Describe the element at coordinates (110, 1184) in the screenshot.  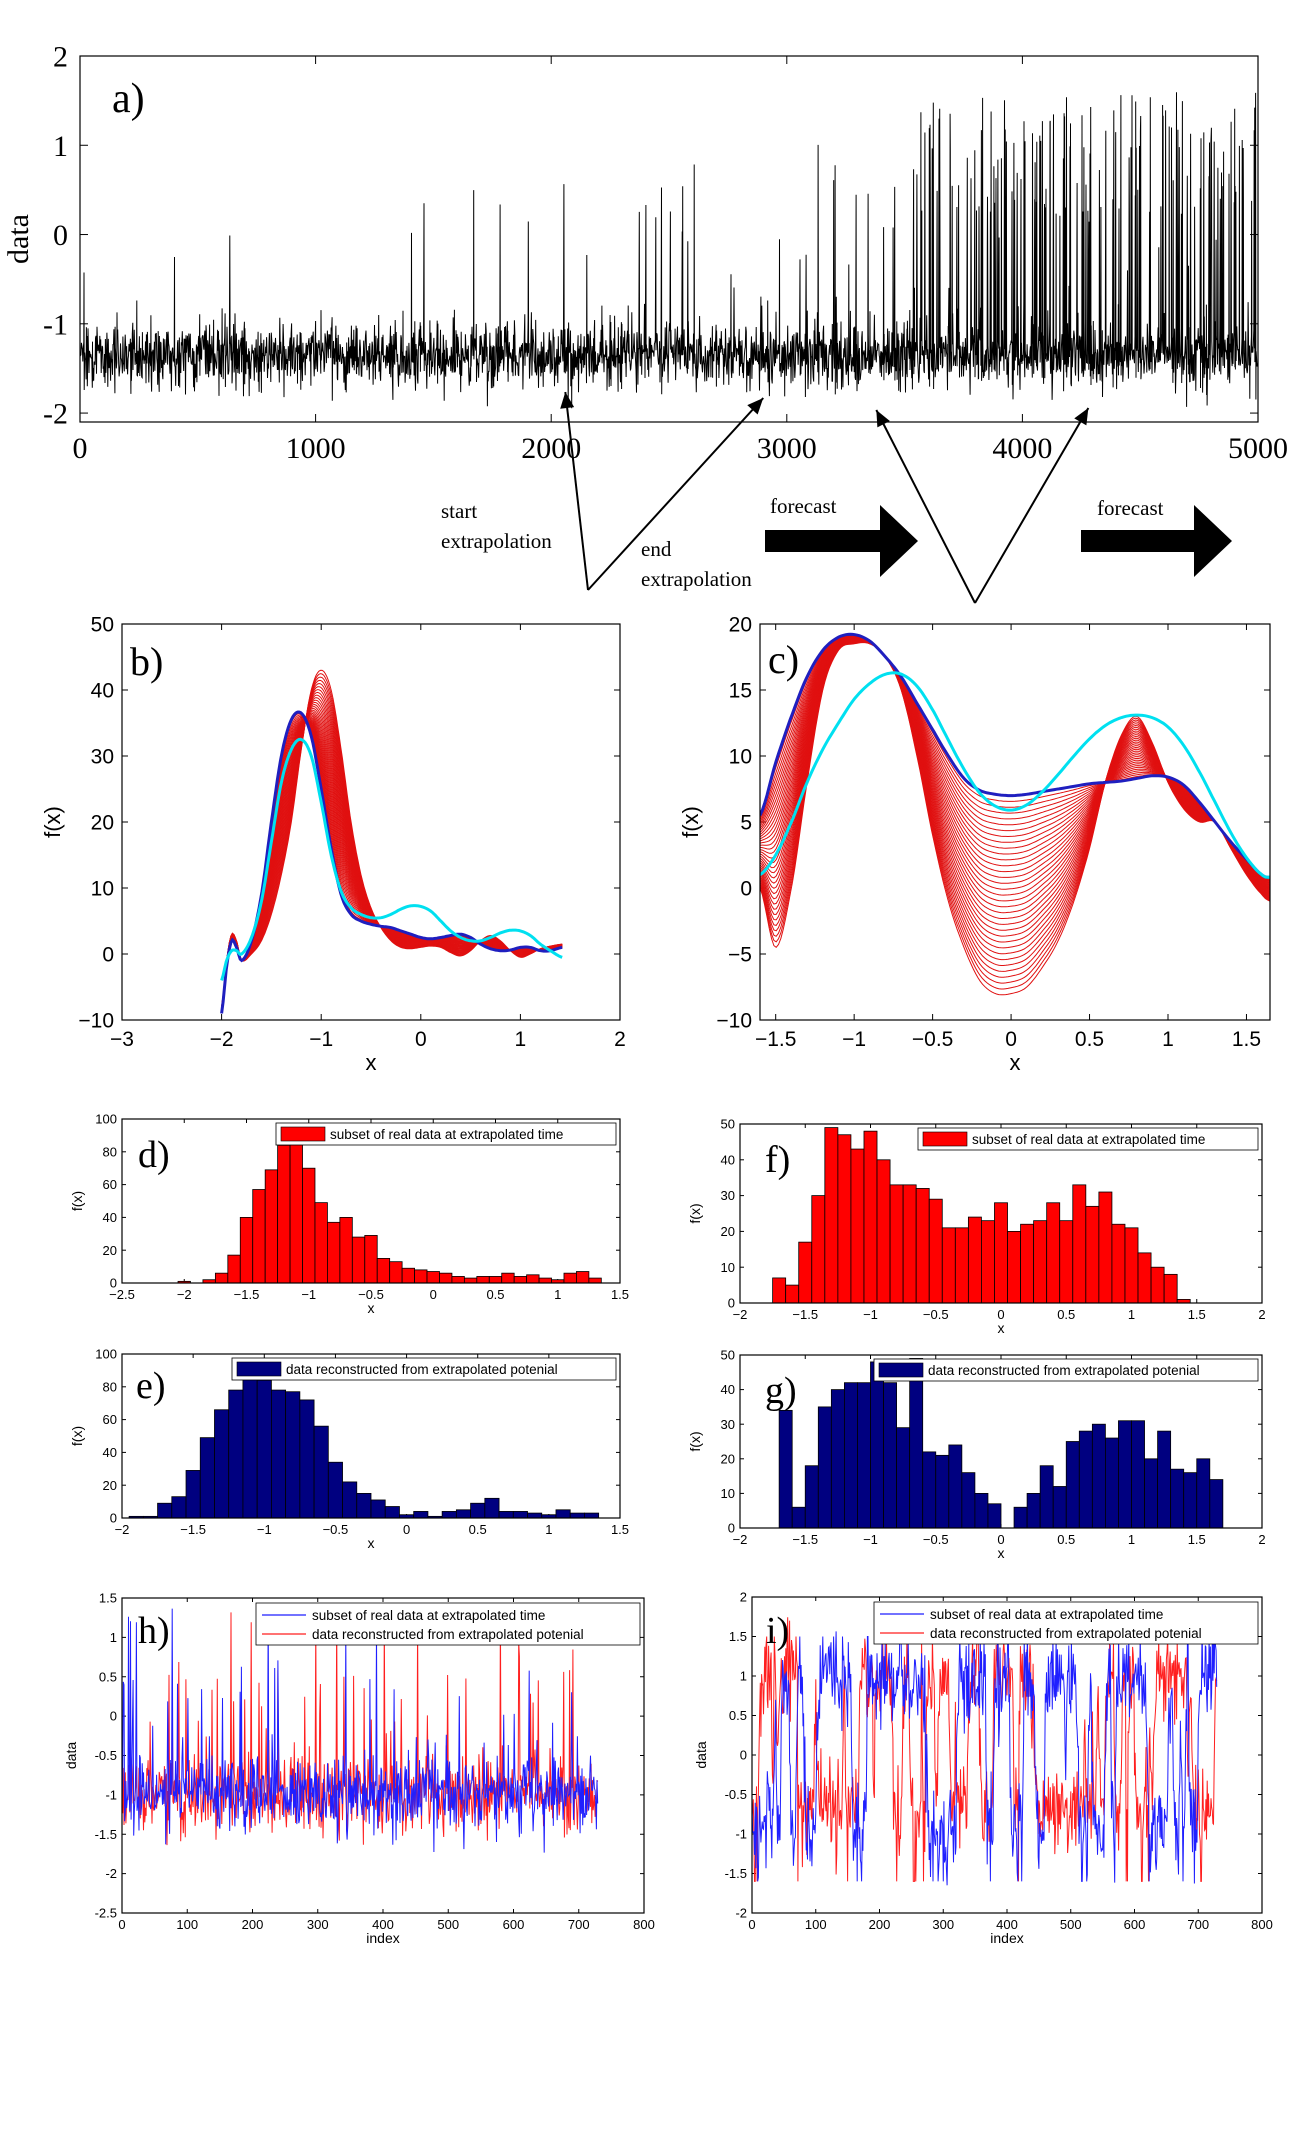
I see `y-tick-label: 60` at that location.